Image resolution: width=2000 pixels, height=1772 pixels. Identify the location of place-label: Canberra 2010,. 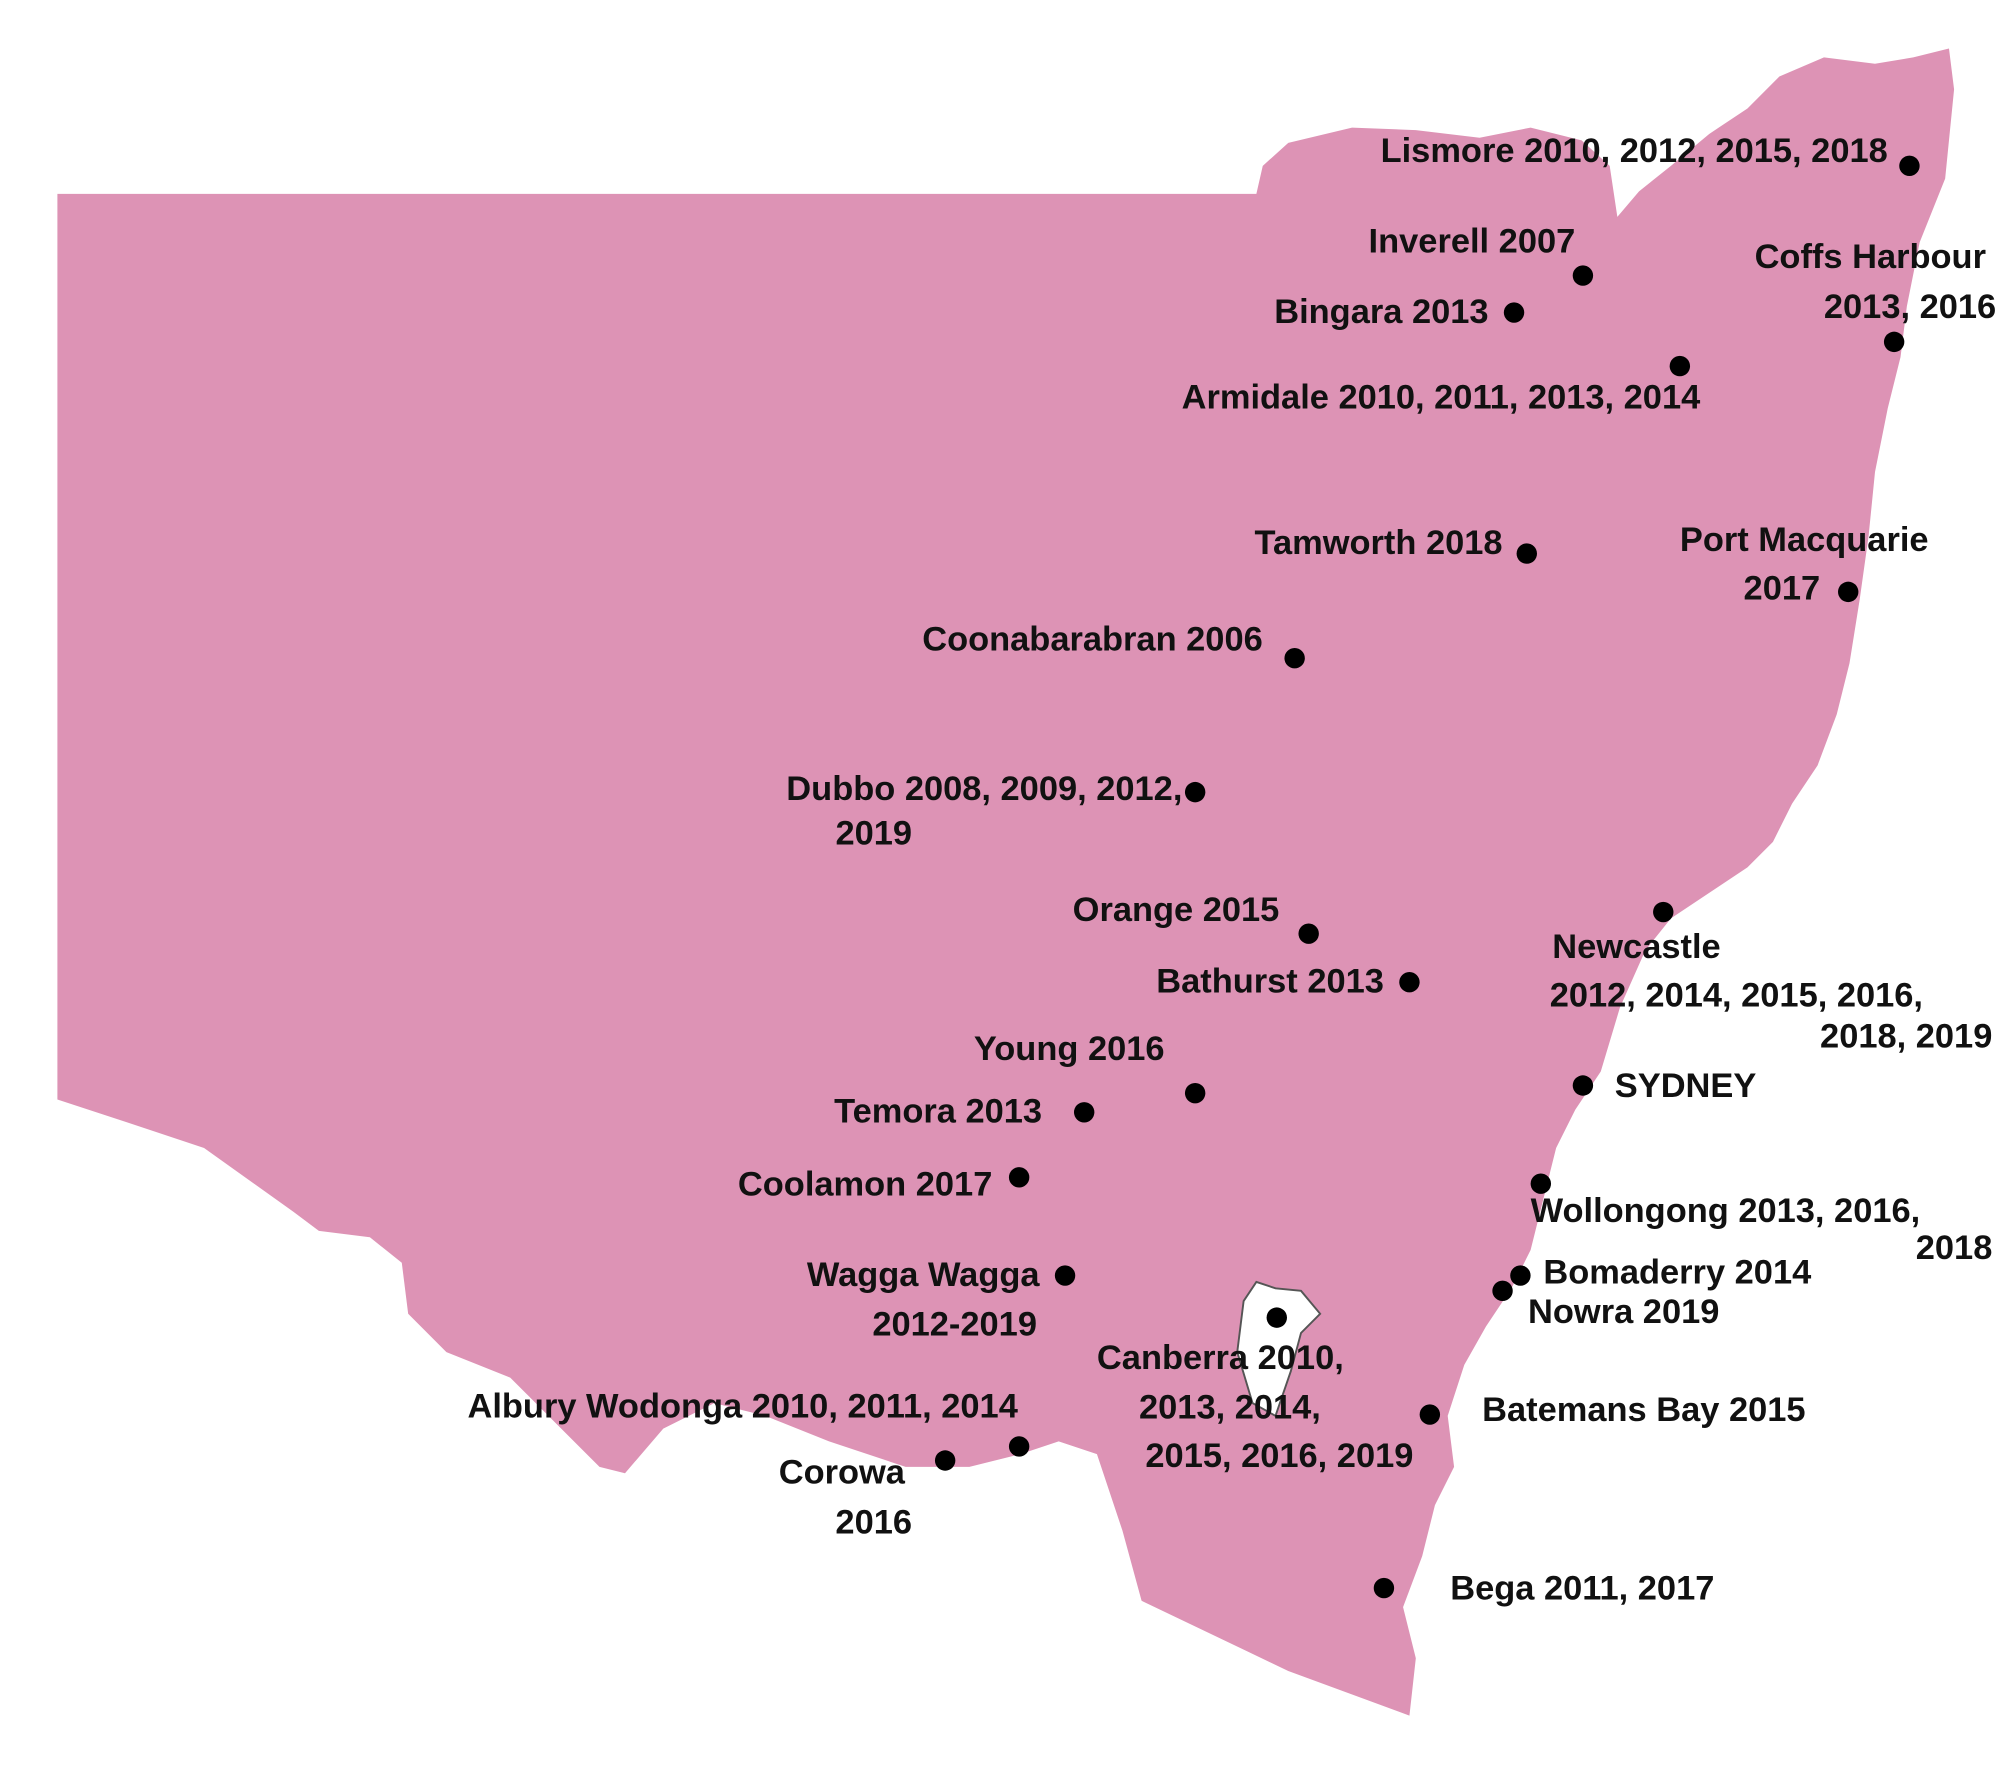
(1220, 1358).